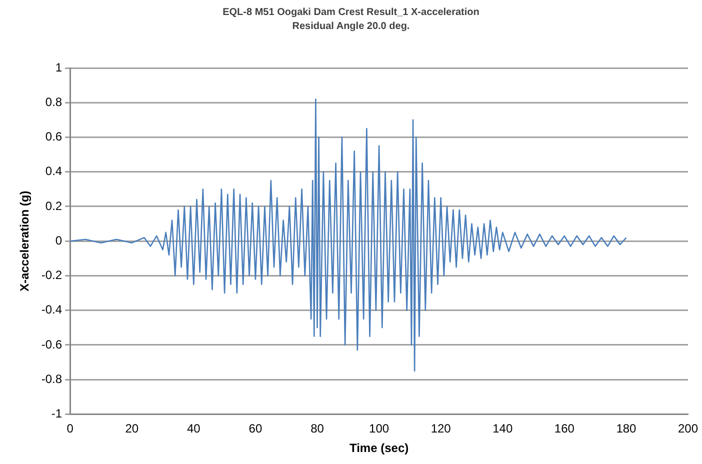 This screenshot has height=464, width=702. I want to click on chart-title: EQL-8 M51 Oogaki Dam Crest Result_1 X-acceleration, so click(351, 13).